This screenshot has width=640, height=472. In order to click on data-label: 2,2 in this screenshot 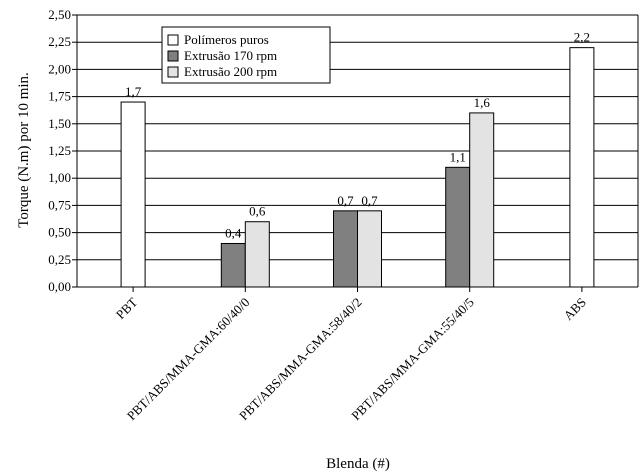, I will do `click(582, 37)`.